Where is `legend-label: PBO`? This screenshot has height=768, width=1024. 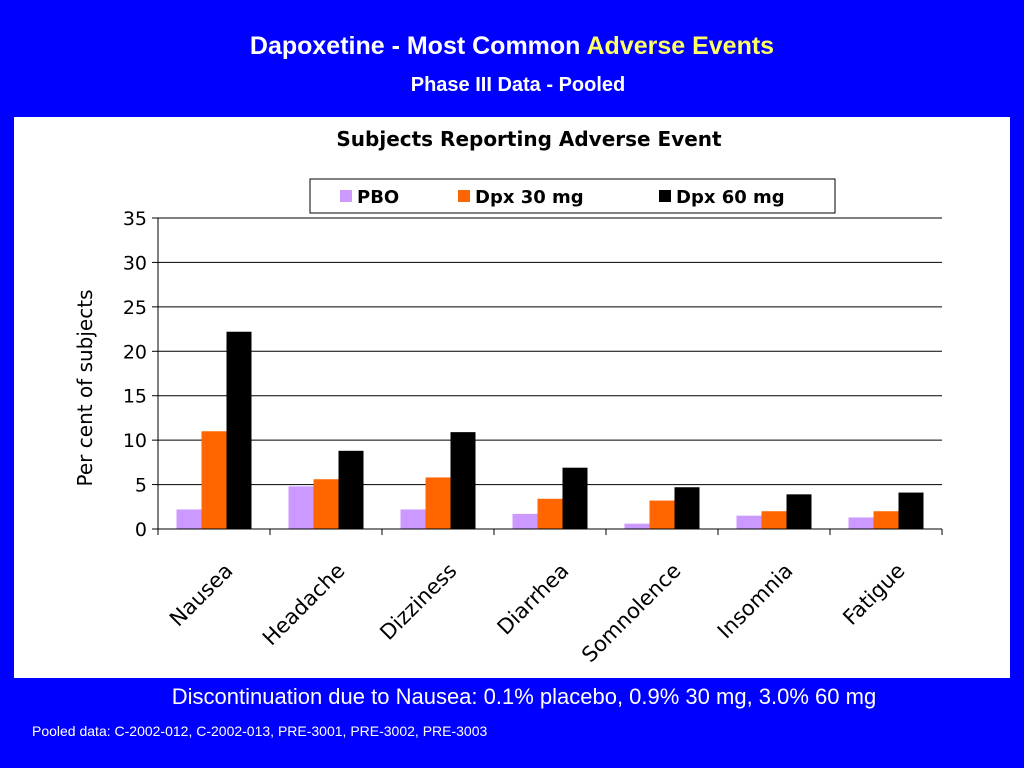
legend-label: PBO is located at coordinates (378, 197).